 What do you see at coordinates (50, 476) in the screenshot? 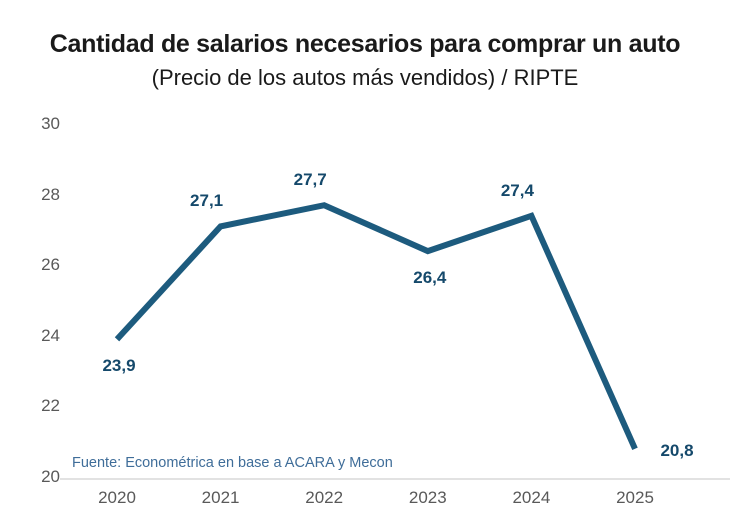
I see `y-axis-tick-label: 20` at bounding box center [50, 476].